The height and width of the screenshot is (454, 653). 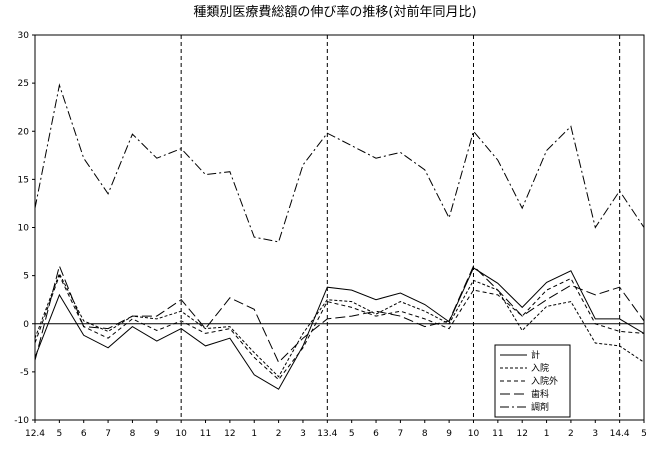 I want to click on legend-label: 調剤, so click(x=540, y=407).